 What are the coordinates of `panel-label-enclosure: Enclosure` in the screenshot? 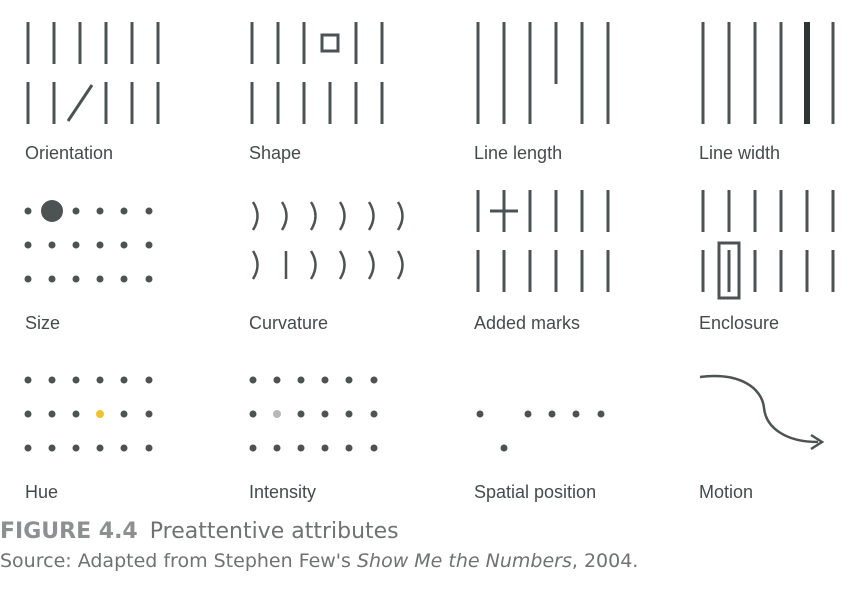 It's located at (739, 323).